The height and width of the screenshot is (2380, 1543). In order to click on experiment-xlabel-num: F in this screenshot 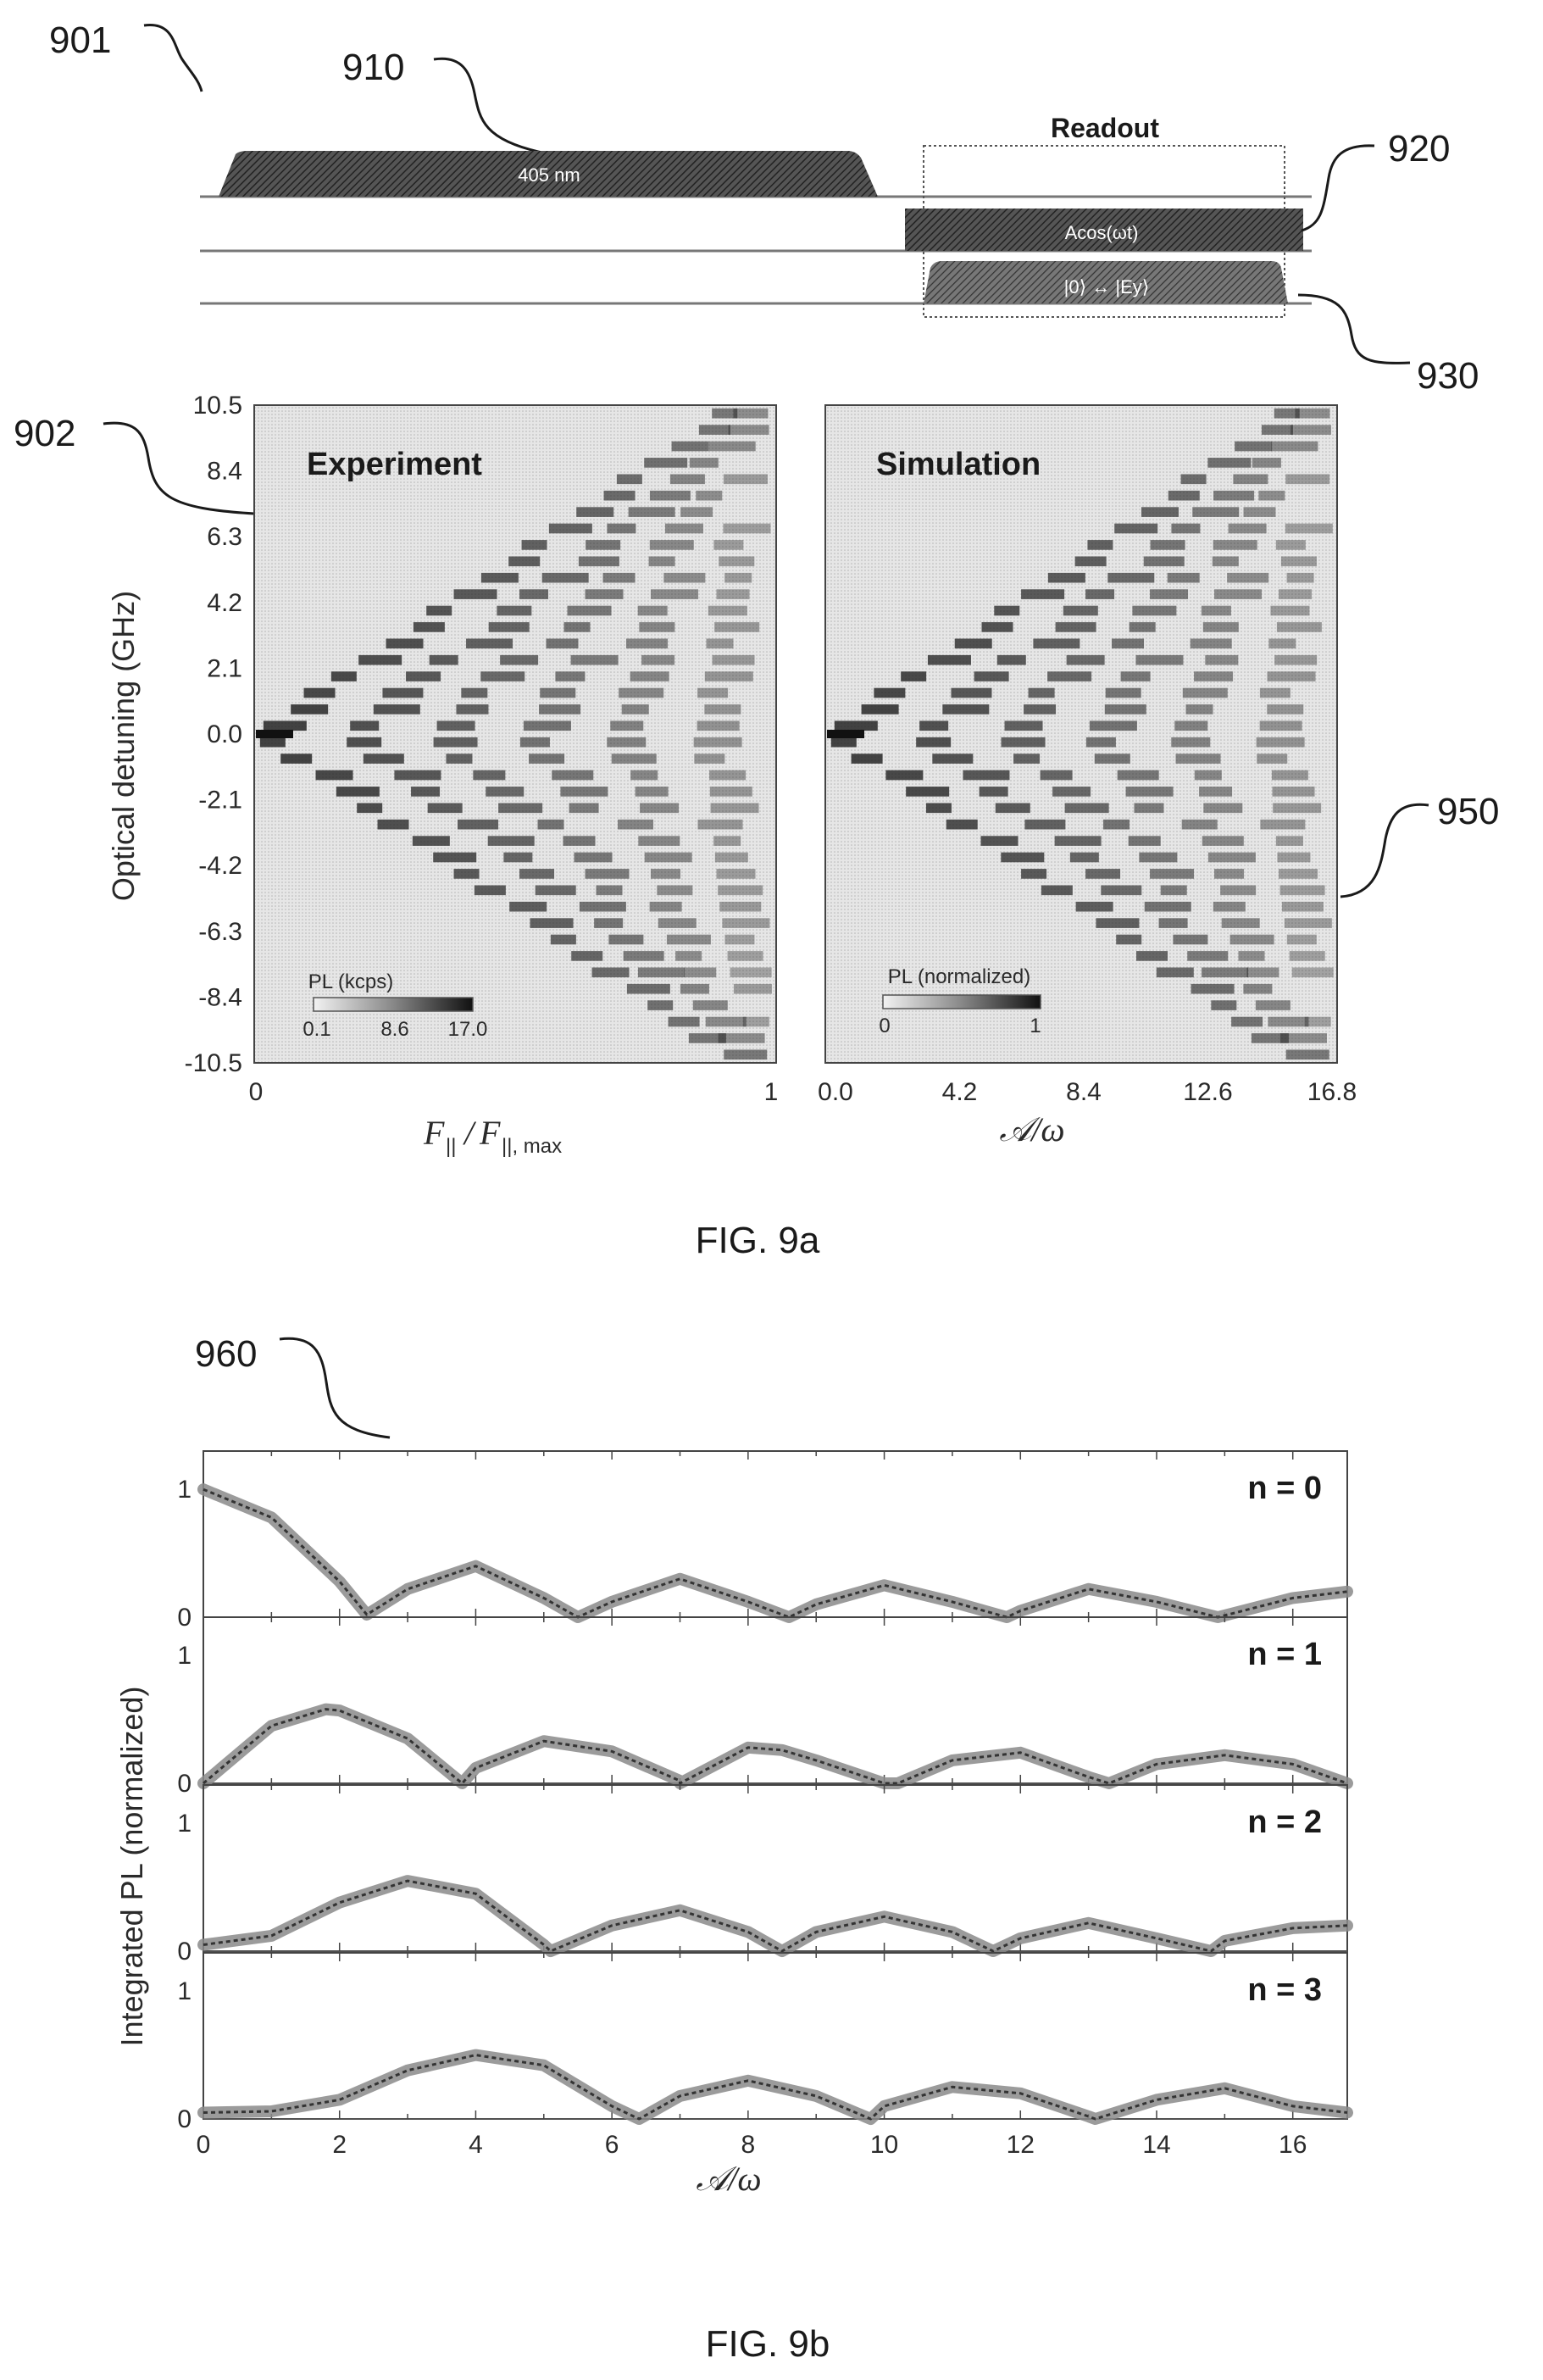, I will do `click(434, 1133)`.